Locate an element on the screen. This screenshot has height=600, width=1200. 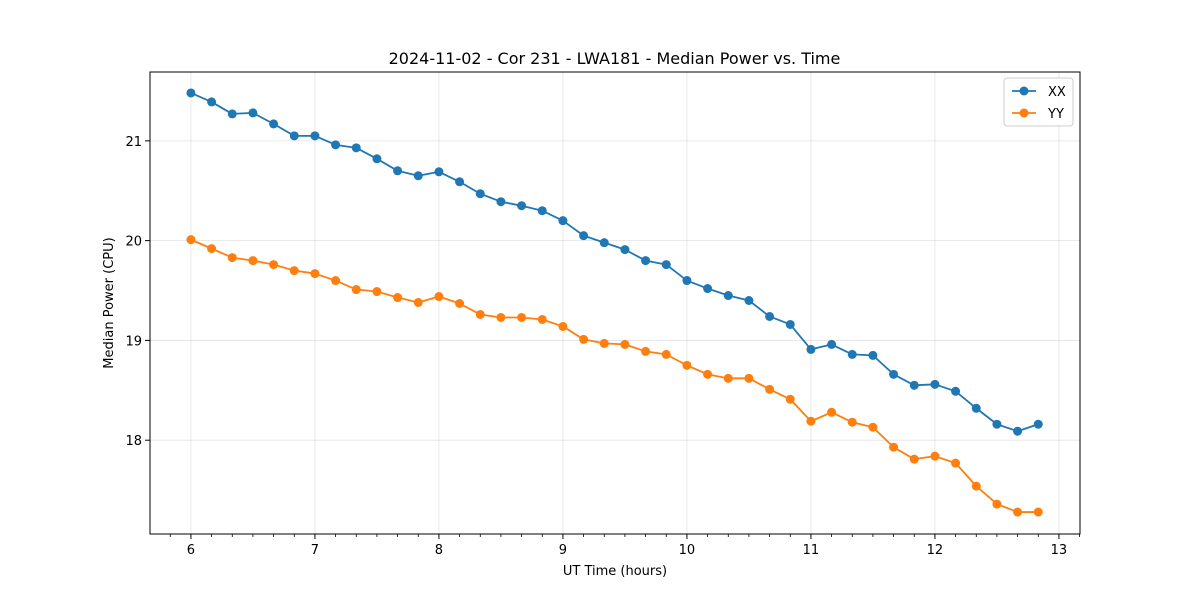
legend-marker-xx is located at coordinates (1024, 91).